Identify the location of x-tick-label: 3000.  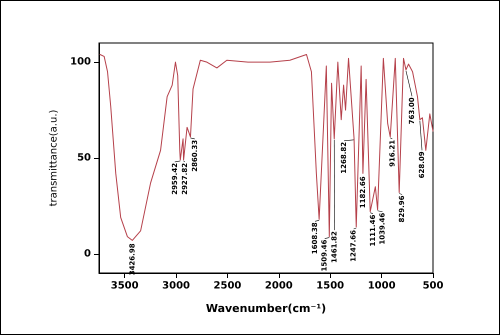
(176, 286).